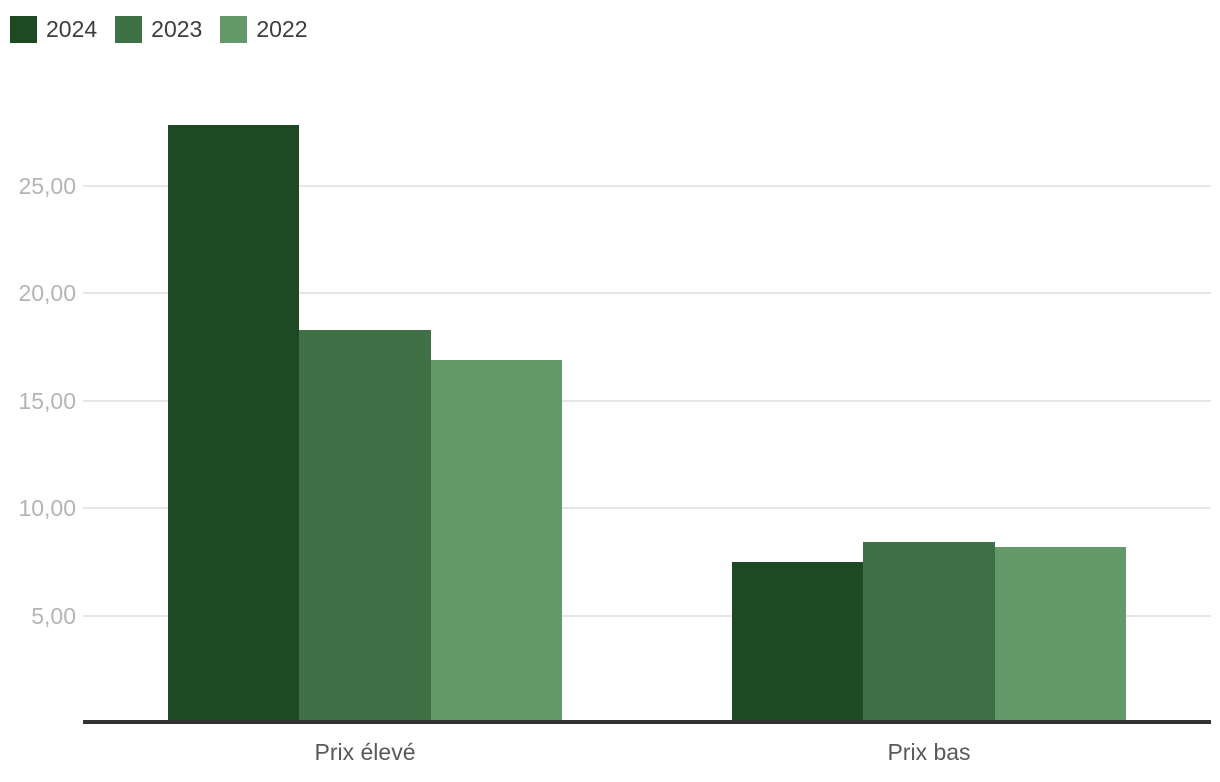 The height and width of the screenshot is (782, 1220). I want to click on bar-2022-prix-eleve, so click(496, 541).